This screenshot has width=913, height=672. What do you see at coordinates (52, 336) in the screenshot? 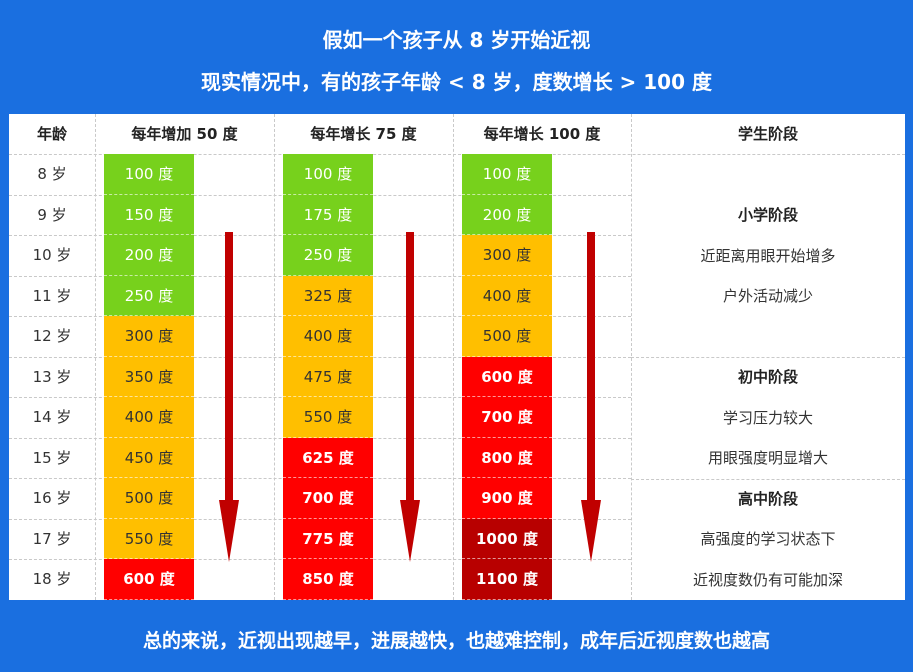
I see `age-cell: 12 岁` at bounding box center [52, 336].